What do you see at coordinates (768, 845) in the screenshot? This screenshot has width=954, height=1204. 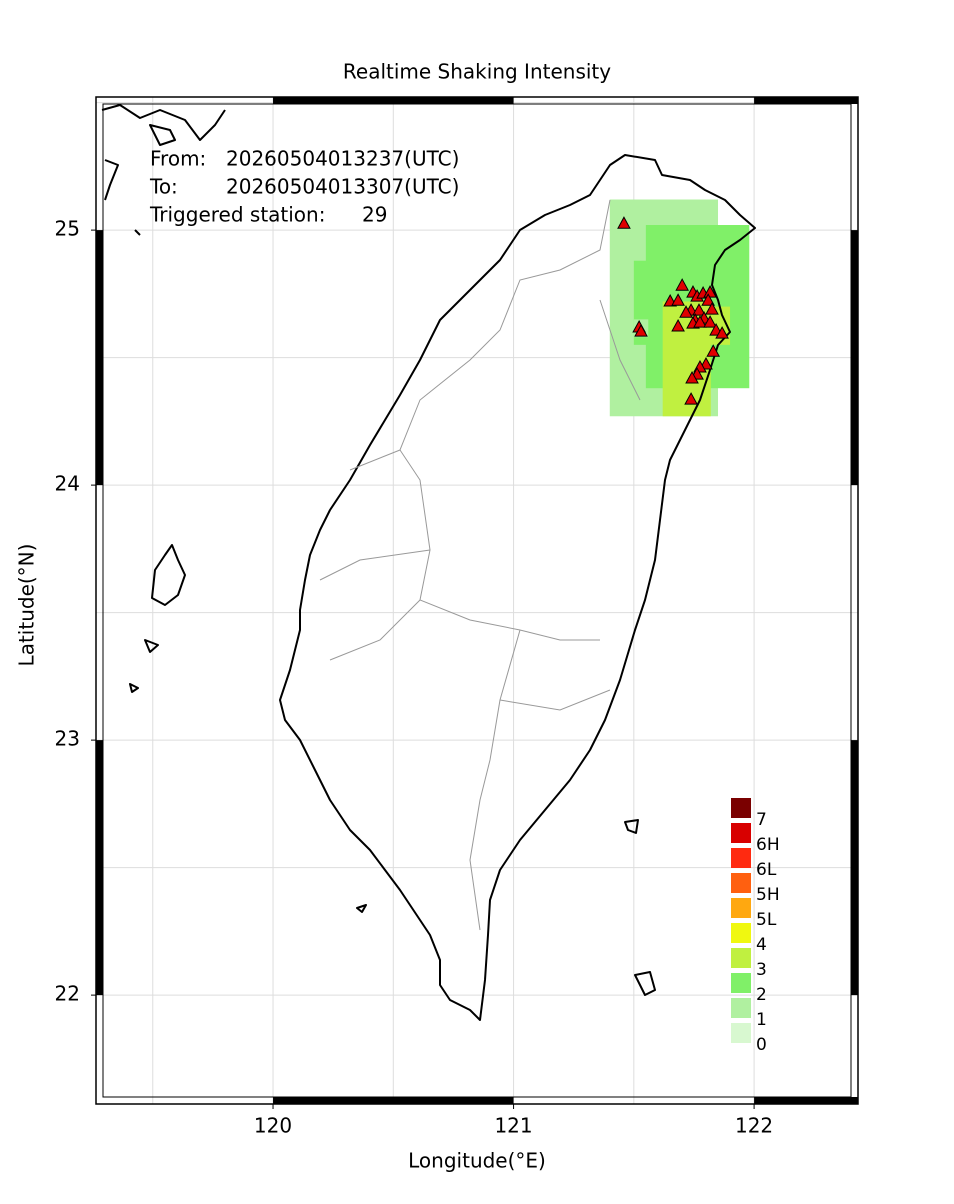 I see `legend-label: 6H` at bounding box center [768, 845].